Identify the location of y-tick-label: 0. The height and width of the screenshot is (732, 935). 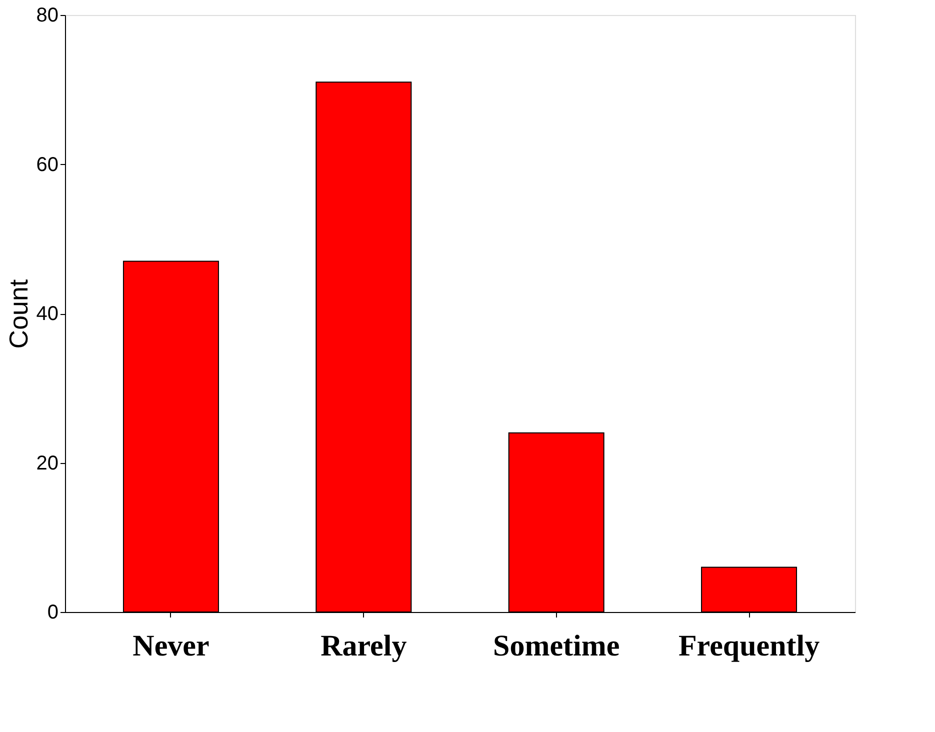
(52, 613).